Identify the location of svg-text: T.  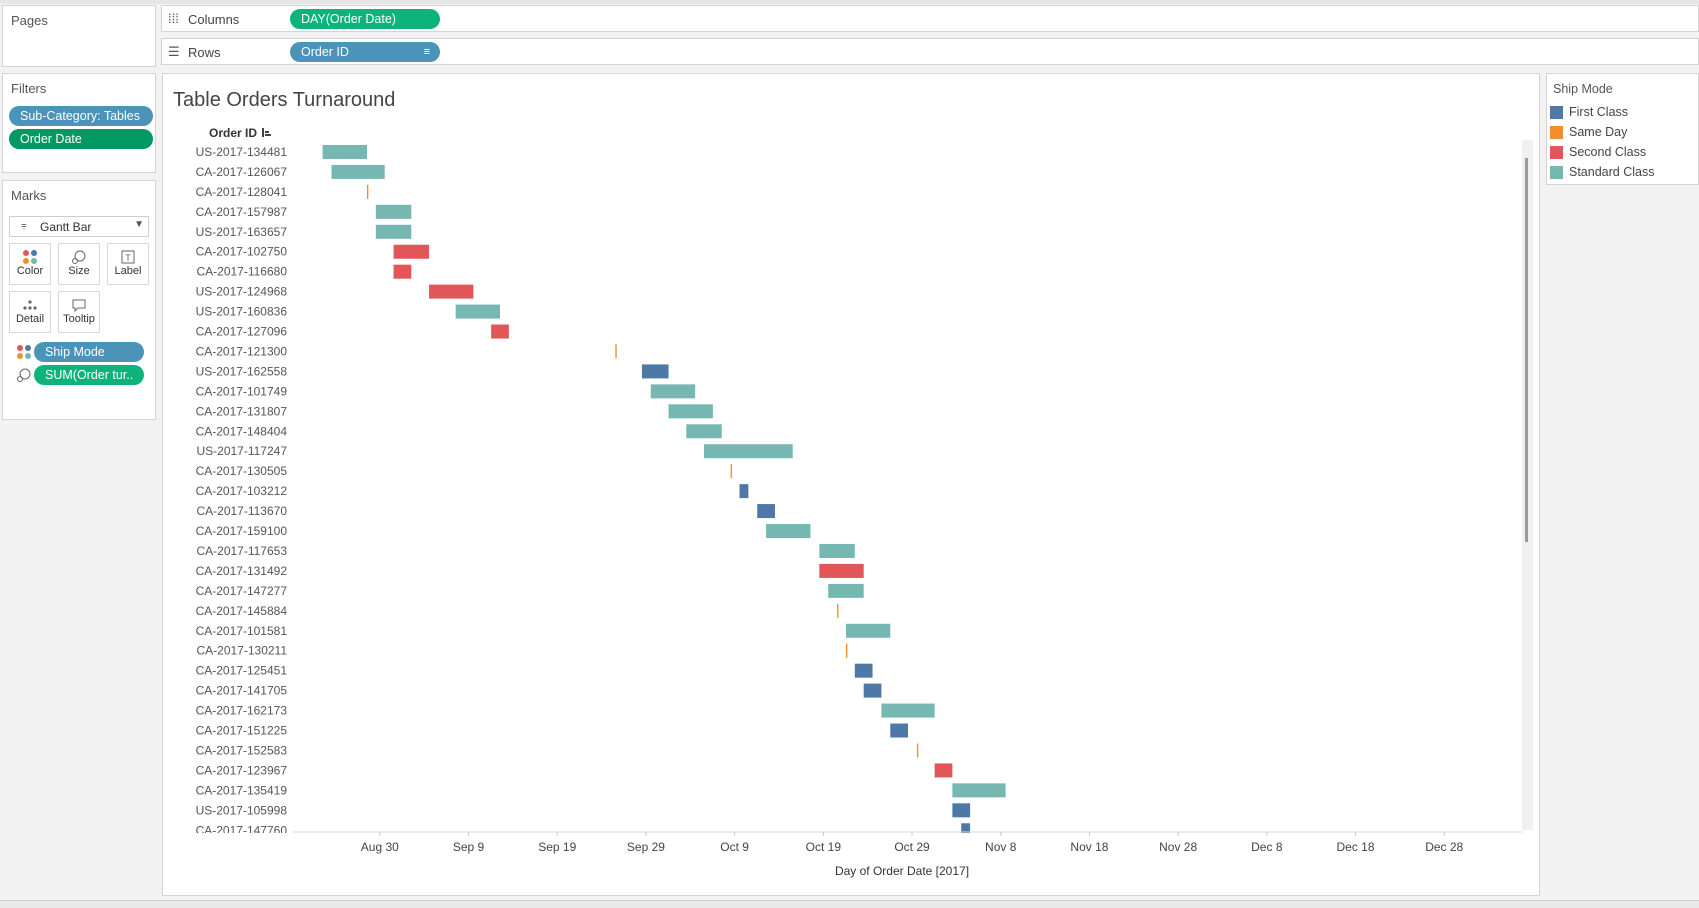
(128, 258).